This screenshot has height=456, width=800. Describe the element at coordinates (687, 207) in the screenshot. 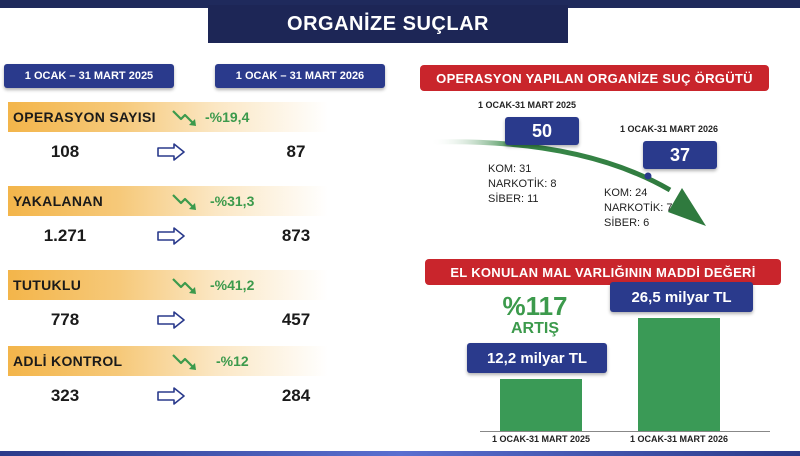

I see `curve-arrowhead` at that location.